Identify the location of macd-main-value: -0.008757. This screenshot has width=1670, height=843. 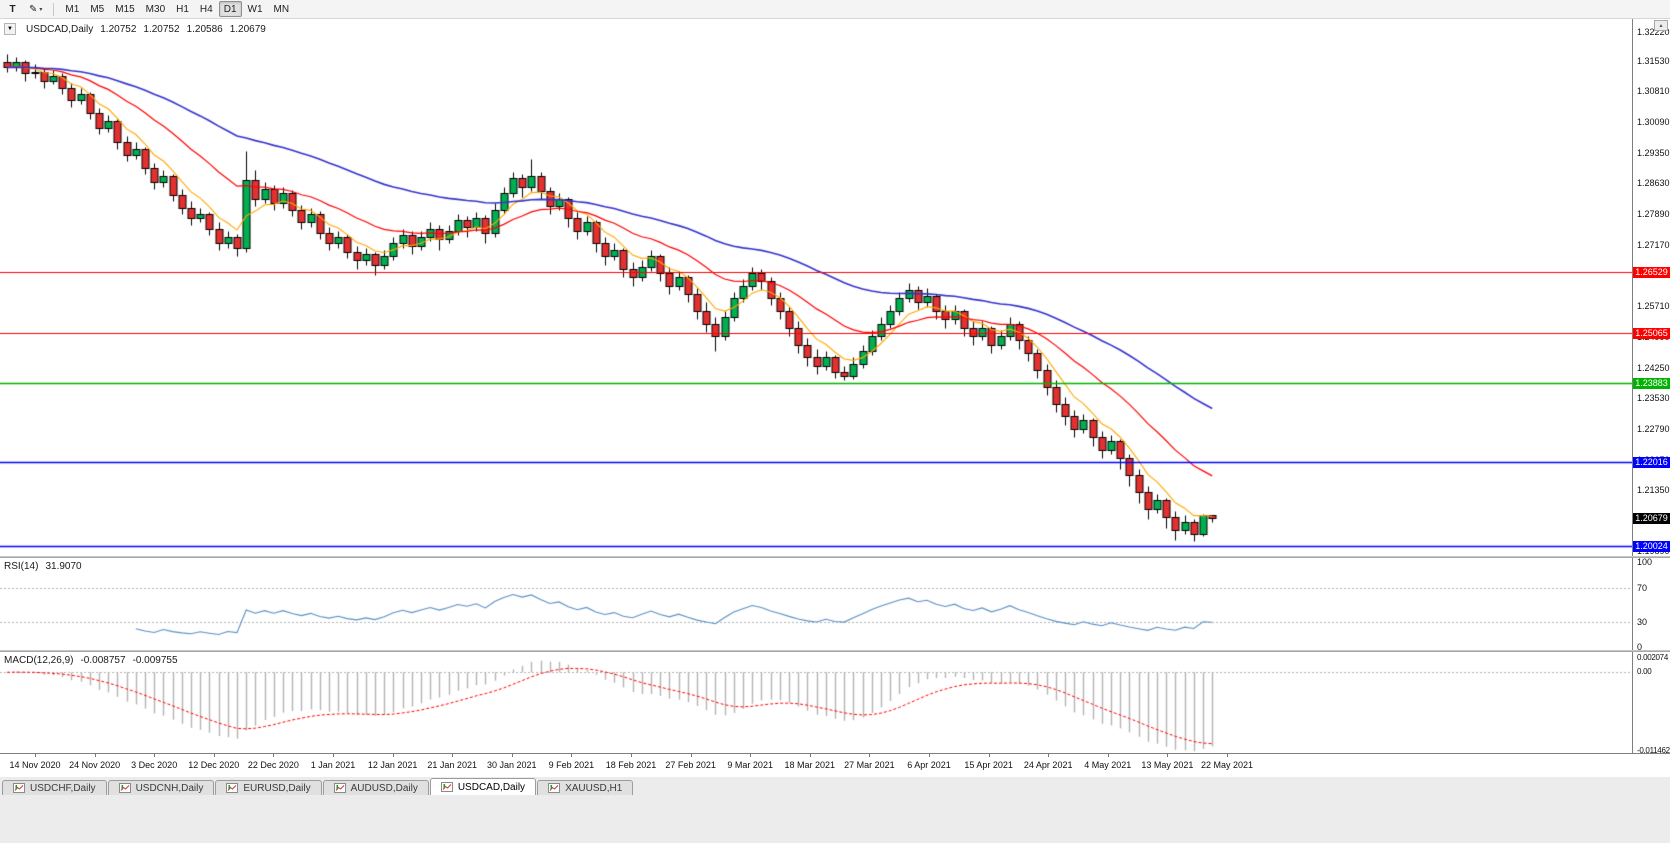
(103, 660).